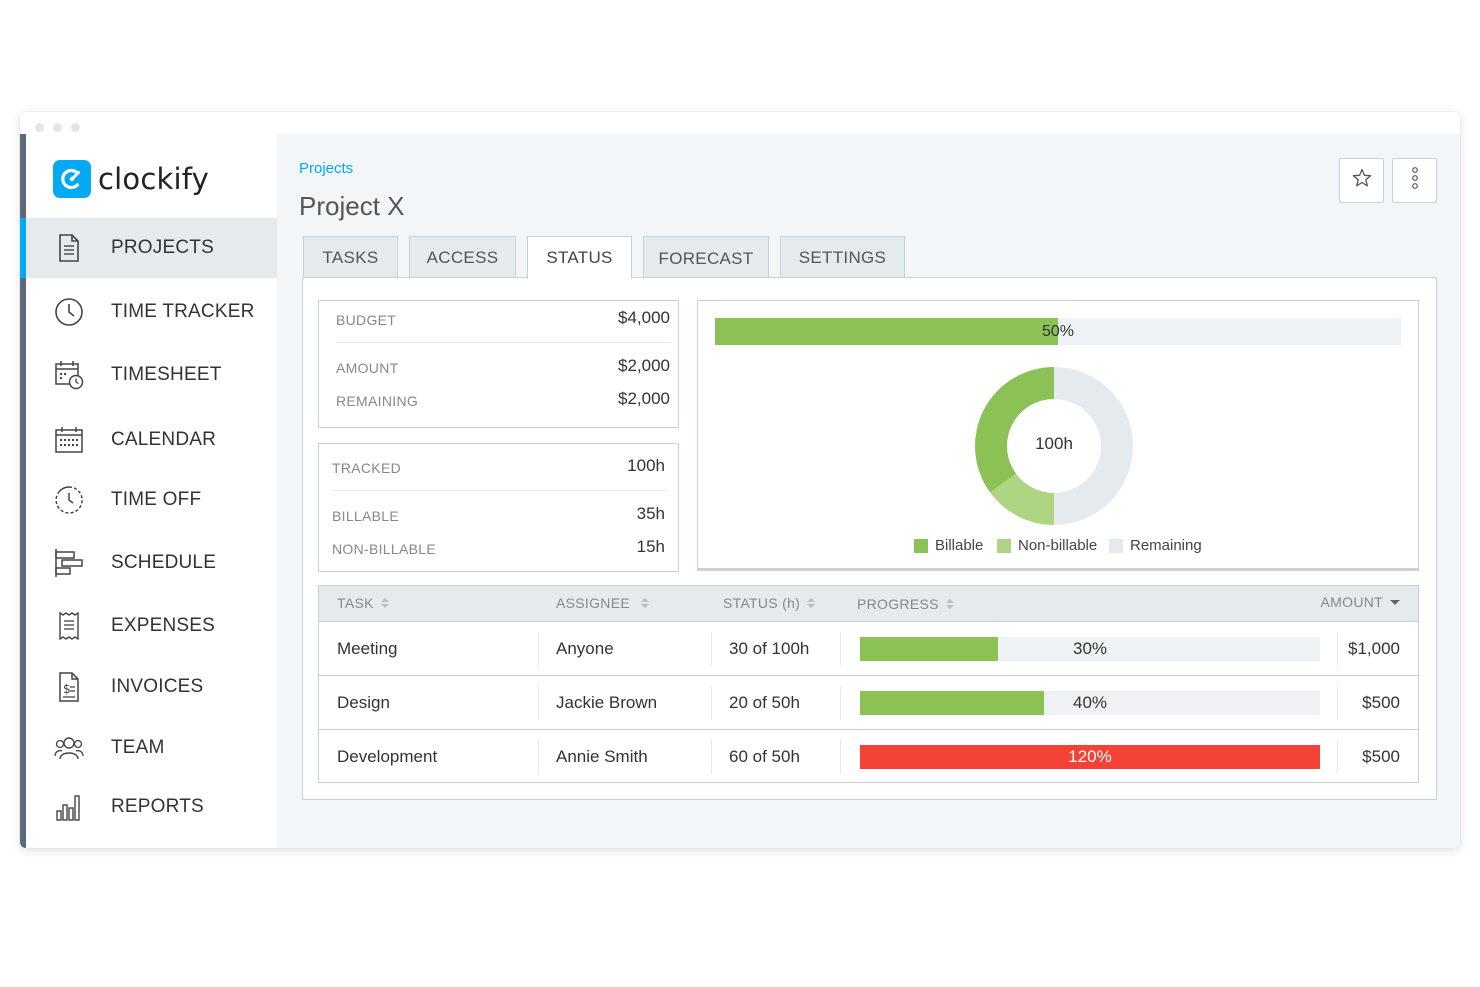  What do you see at coordinates (72, 179) in the screenshot?
I see `clockify-logo-icon` at bounding box center [72, 179].